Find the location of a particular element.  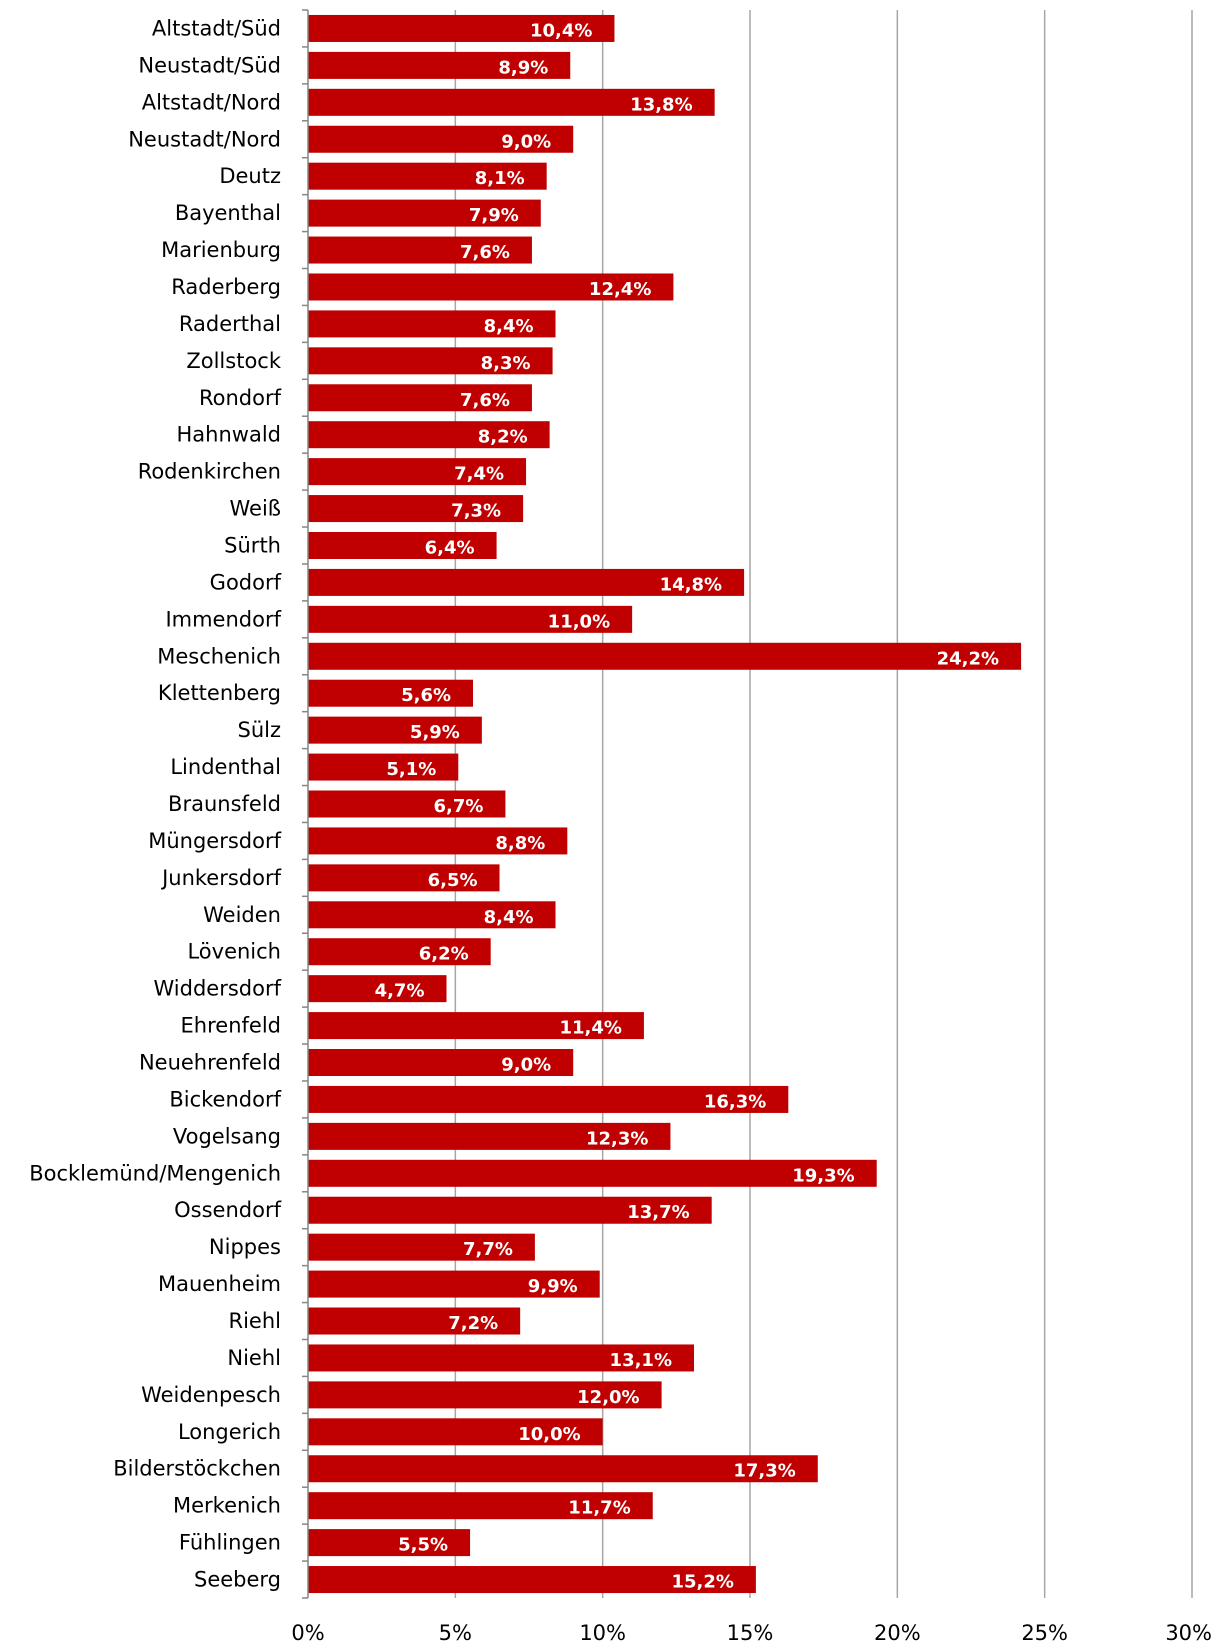

category-label: Rondorf is located at coordinates (240, 398).